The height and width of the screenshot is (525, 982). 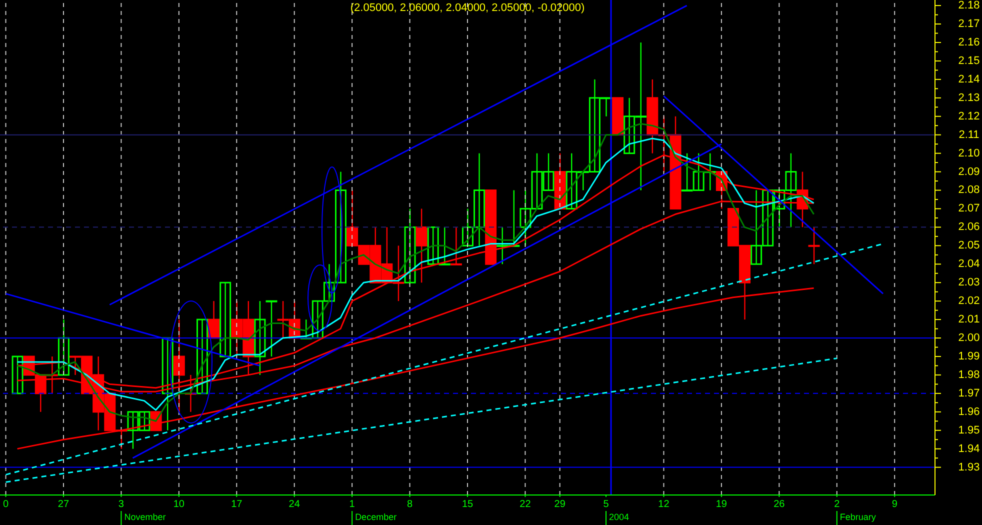 What do you see at coordinates (179, 504) in the screenshot?
I see `x-tick-label: 10` at bounding box center [179, 504].